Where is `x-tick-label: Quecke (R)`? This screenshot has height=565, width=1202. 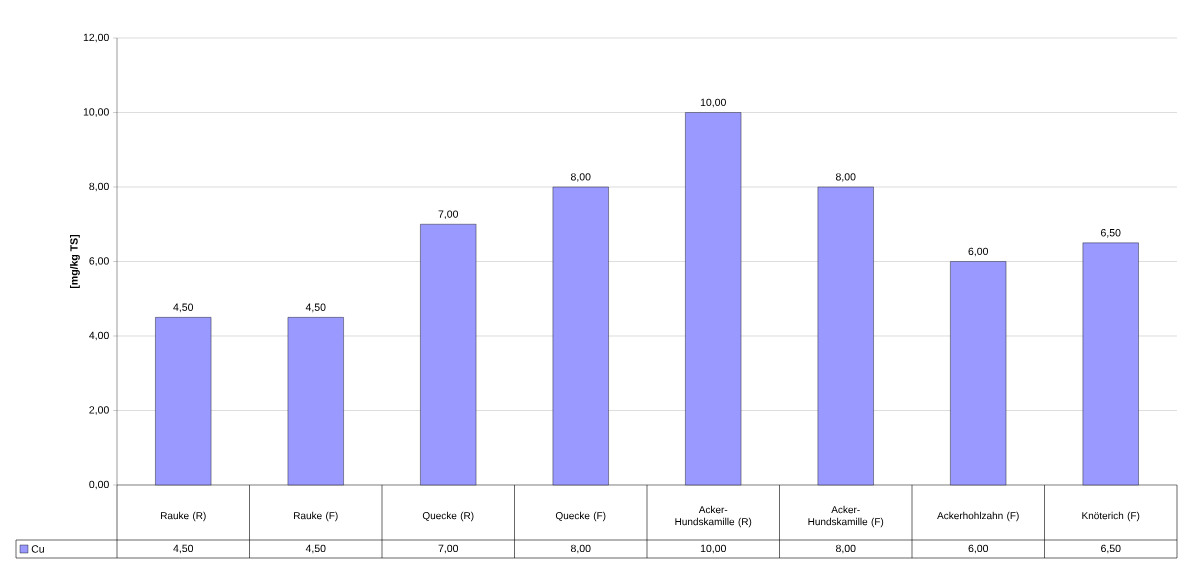
x-tick-label: Quecke (R) is located at coordinates (448, 516).